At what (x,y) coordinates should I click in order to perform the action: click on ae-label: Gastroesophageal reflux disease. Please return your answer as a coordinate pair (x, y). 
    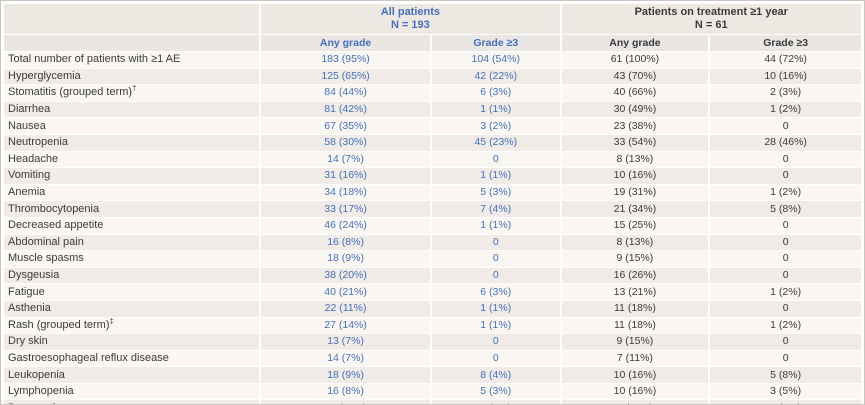
    Looking at the image, I should click on (132, 358).